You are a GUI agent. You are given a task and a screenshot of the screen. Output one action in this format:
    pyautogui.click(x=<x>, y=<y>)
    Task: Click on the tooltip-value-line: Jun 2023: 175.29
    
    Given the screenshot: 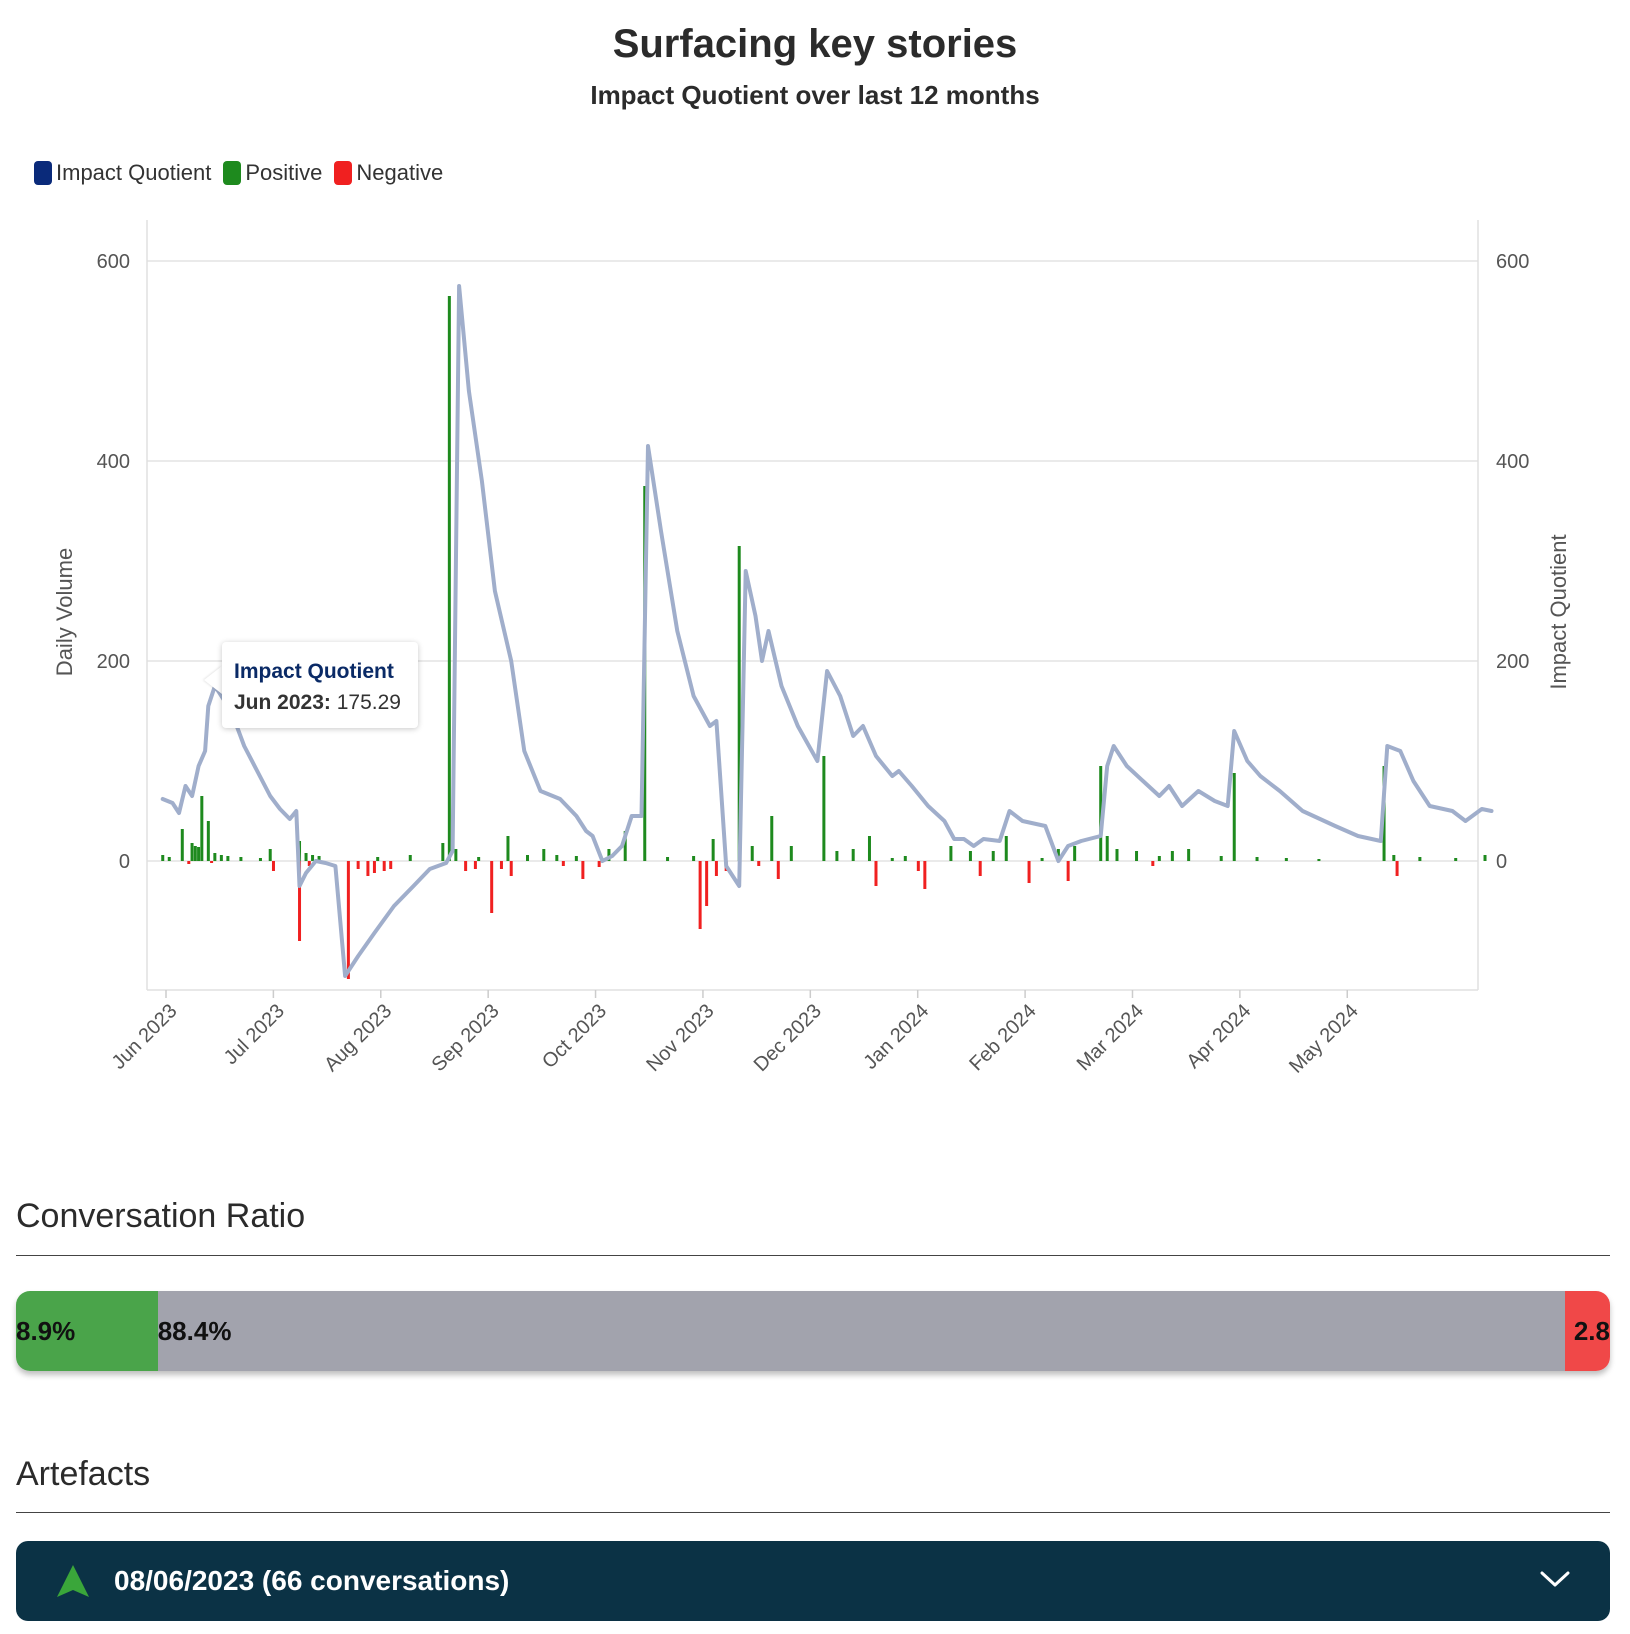 What is the action you would take?
    pyautogui.click(x=317, y=702)
    